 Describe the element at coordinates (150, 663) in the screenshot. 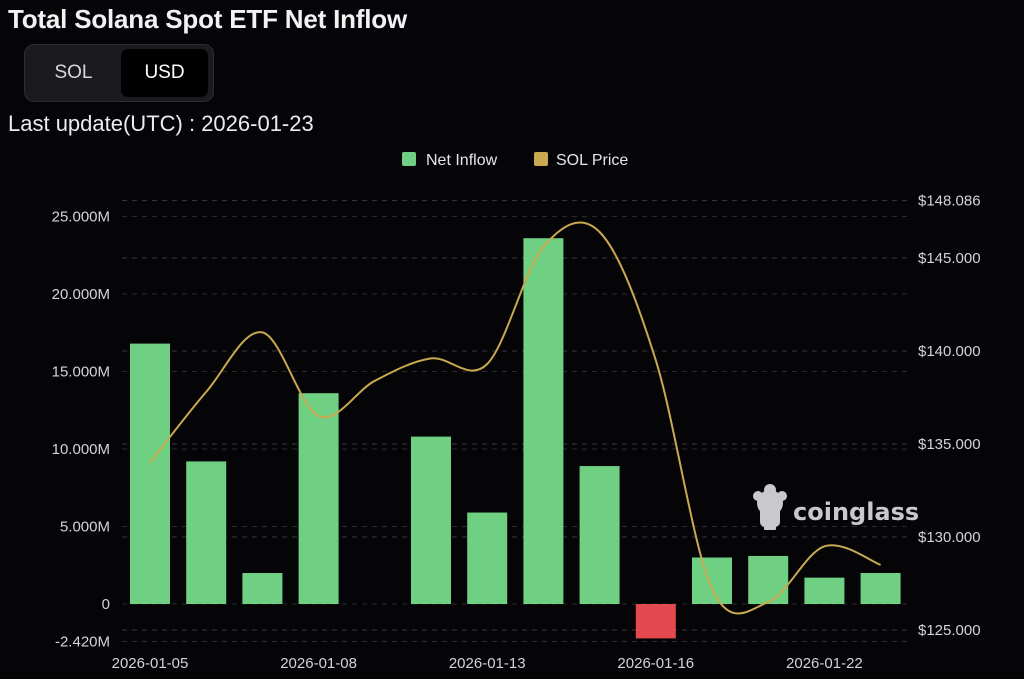

I see `x-tick-label: 2026-01-05` at that location.